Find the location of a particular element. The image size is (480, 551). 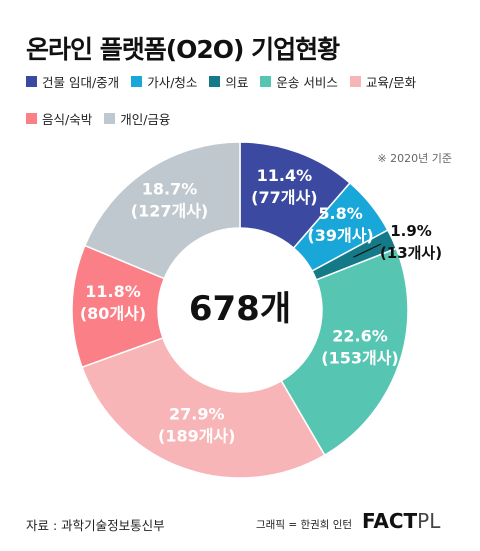

legend-item: 건물 임대/중개 is located at coordinates (72, 81).